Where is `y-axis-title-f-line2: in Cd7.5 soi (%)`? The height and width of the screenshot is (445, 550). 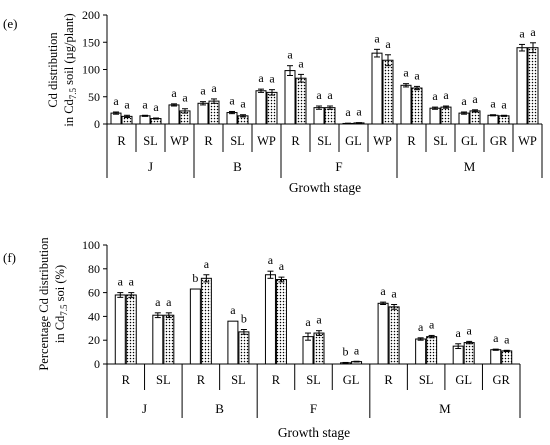 y-axis-title-f-line2: in Cd7.5 soi (%) is located at coordinates (61, 304).